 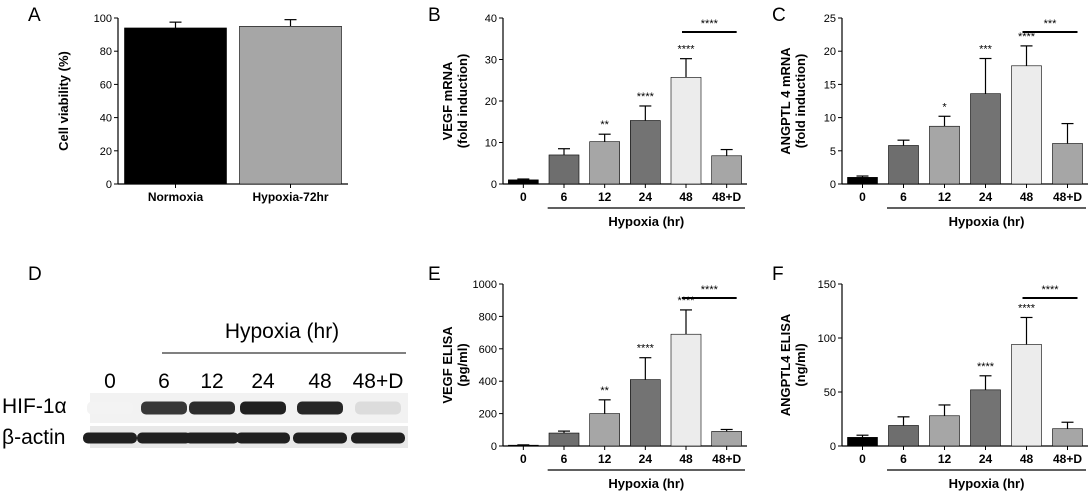 I want to click on chart-b-ylabel: VEGF mRNA, so click(x=447, y=100).